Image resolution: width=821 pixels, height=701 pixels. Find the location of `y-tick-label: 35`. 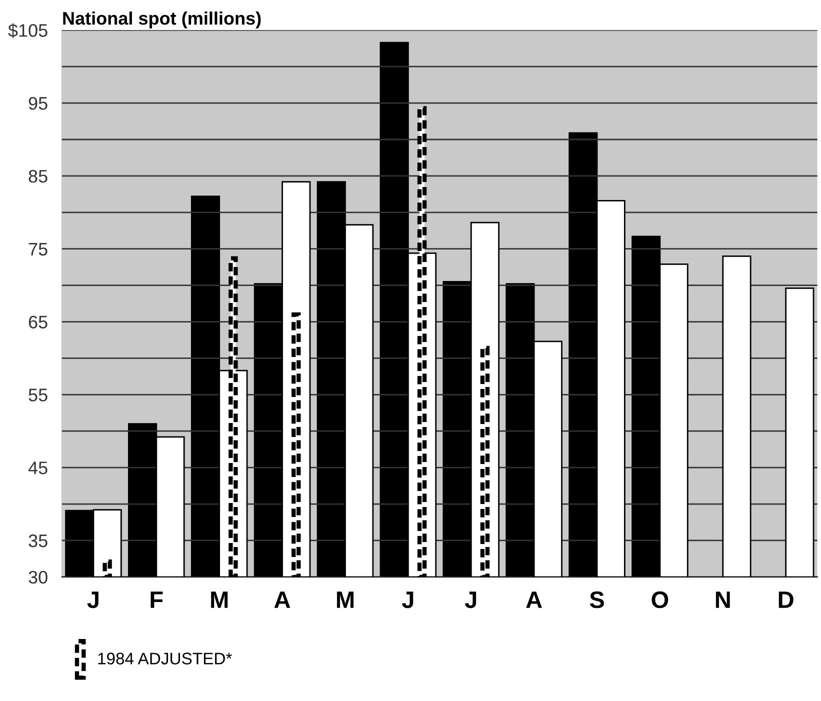

y-tick-label: 35 is located at coordinates (38, 541).